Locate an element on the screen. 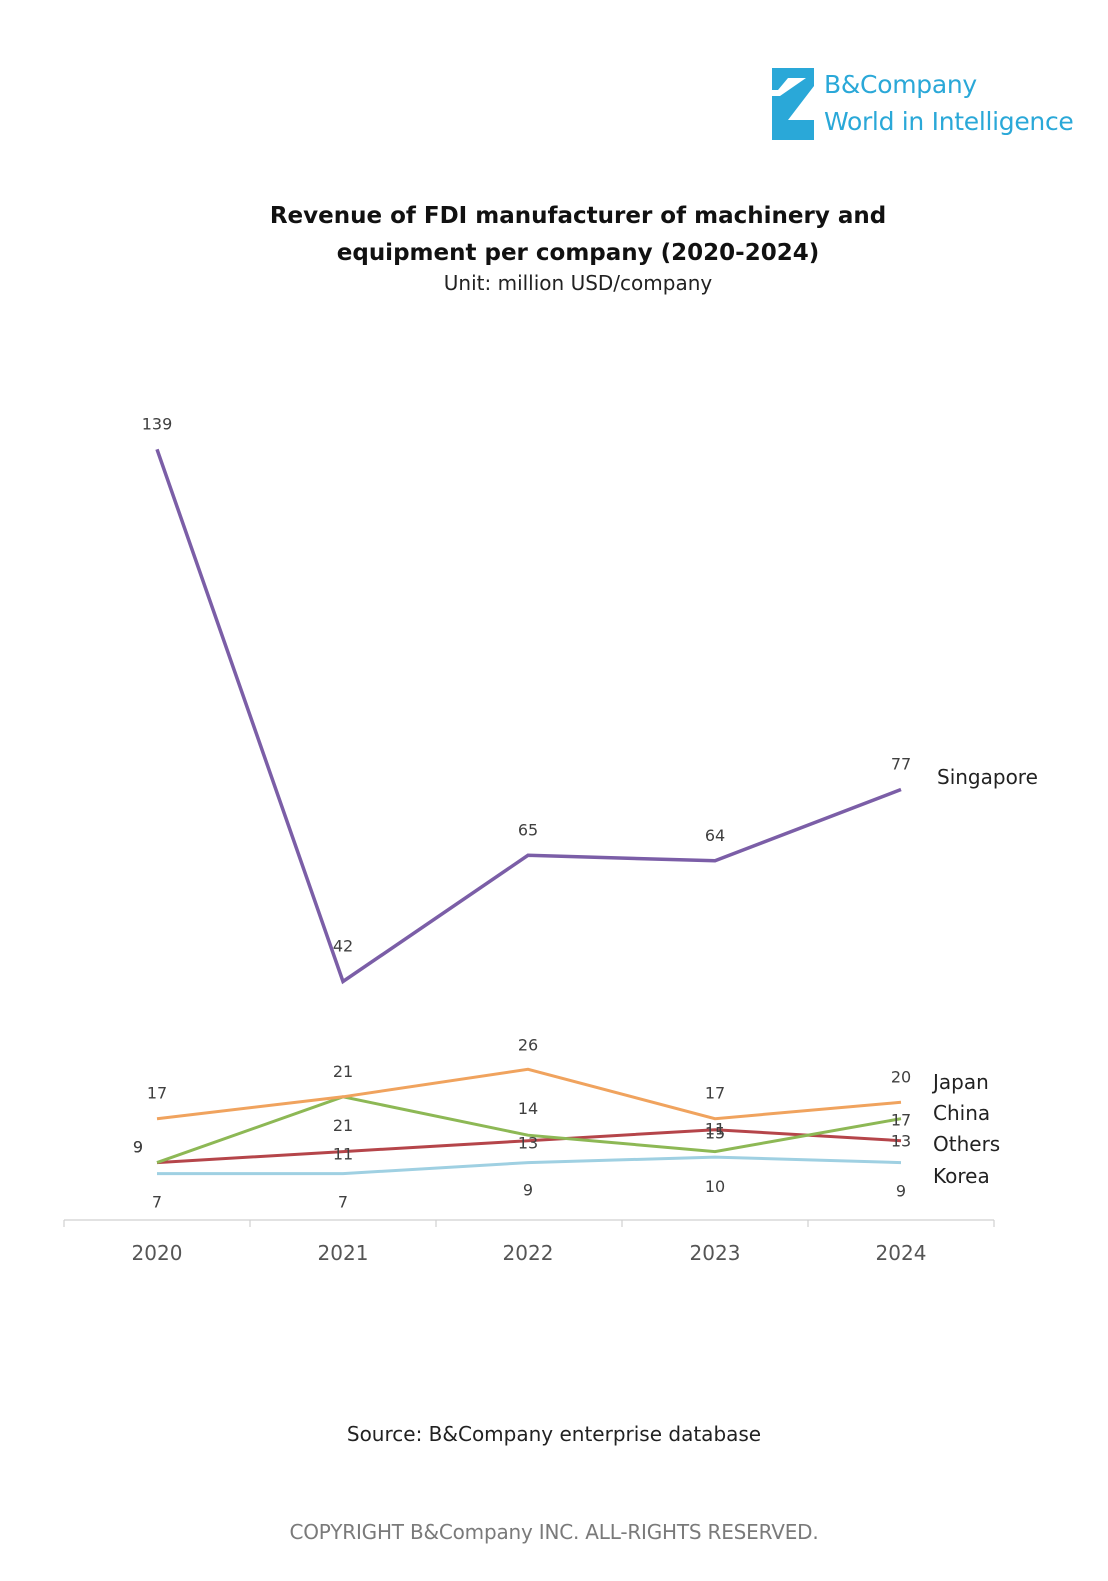  series-name-others: Others is located at coordinates (966, 1144).